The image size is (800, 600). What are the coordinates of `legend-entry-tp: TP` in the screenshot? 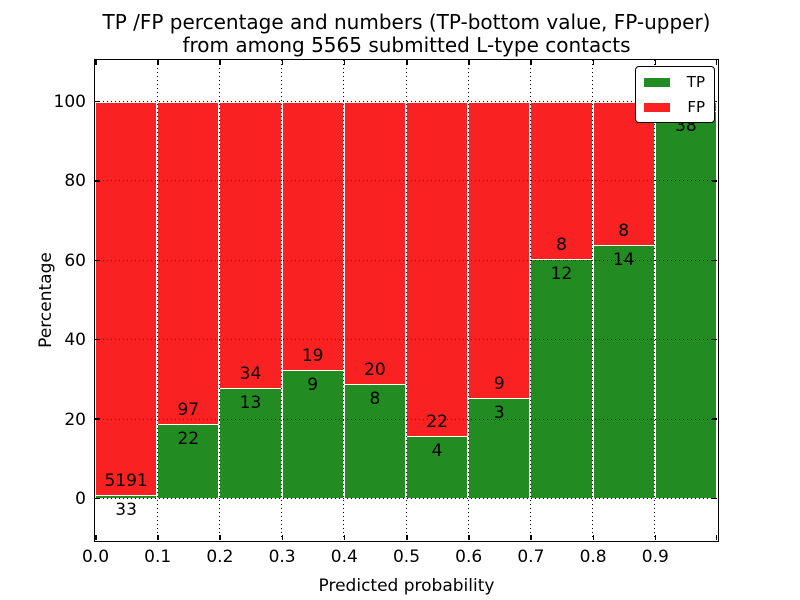 It's located at (674, 82).